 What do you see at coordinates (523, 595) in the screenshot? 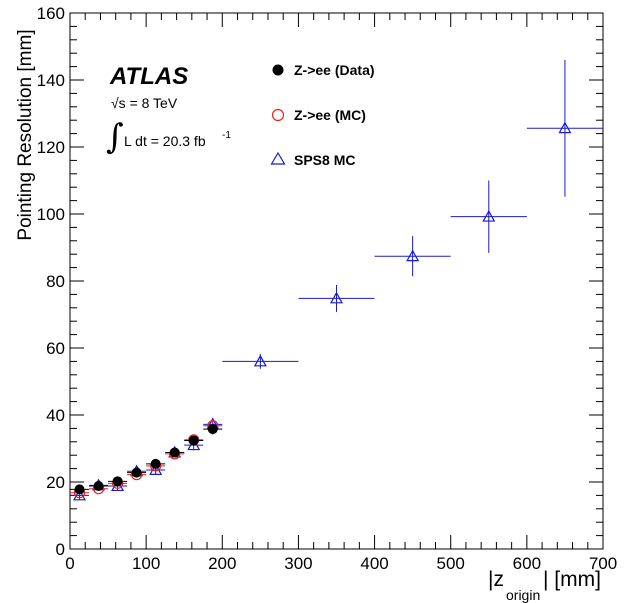
I see `x-axis-title-subscript: origin` at bounding box center [523, 595].